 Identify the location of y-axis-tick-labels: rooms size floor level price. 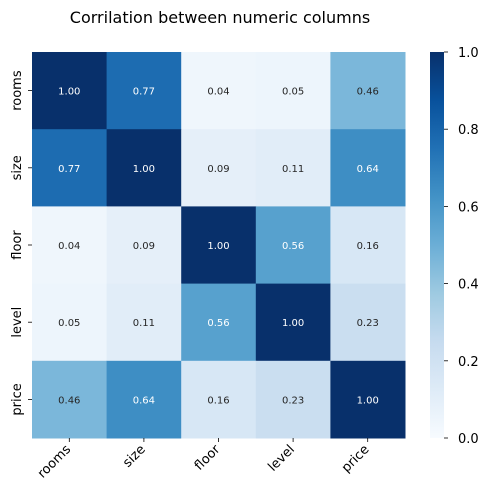
(21, 243).